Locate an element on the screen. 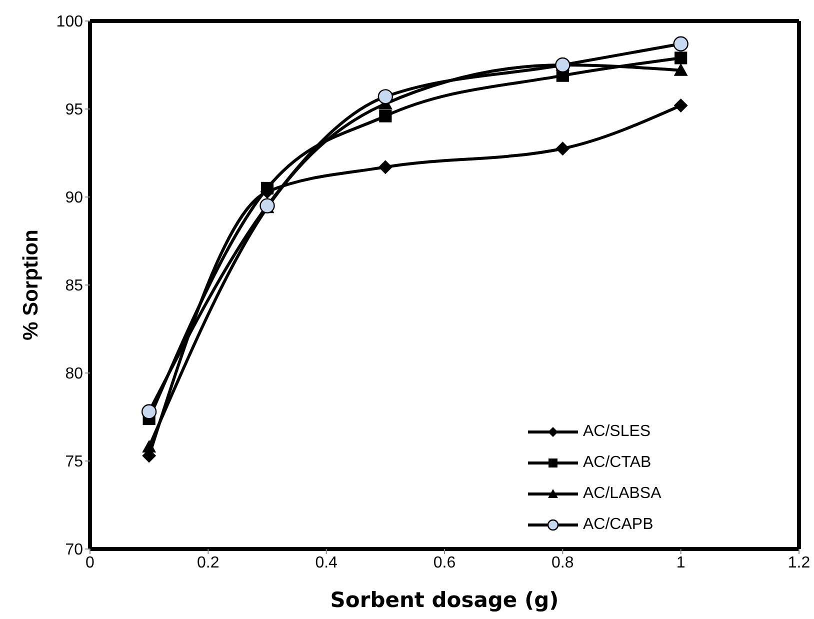 The width and height of the screenshot is (814, 619). x-tick-label: 0.2 is located at coordinates (208, 563).